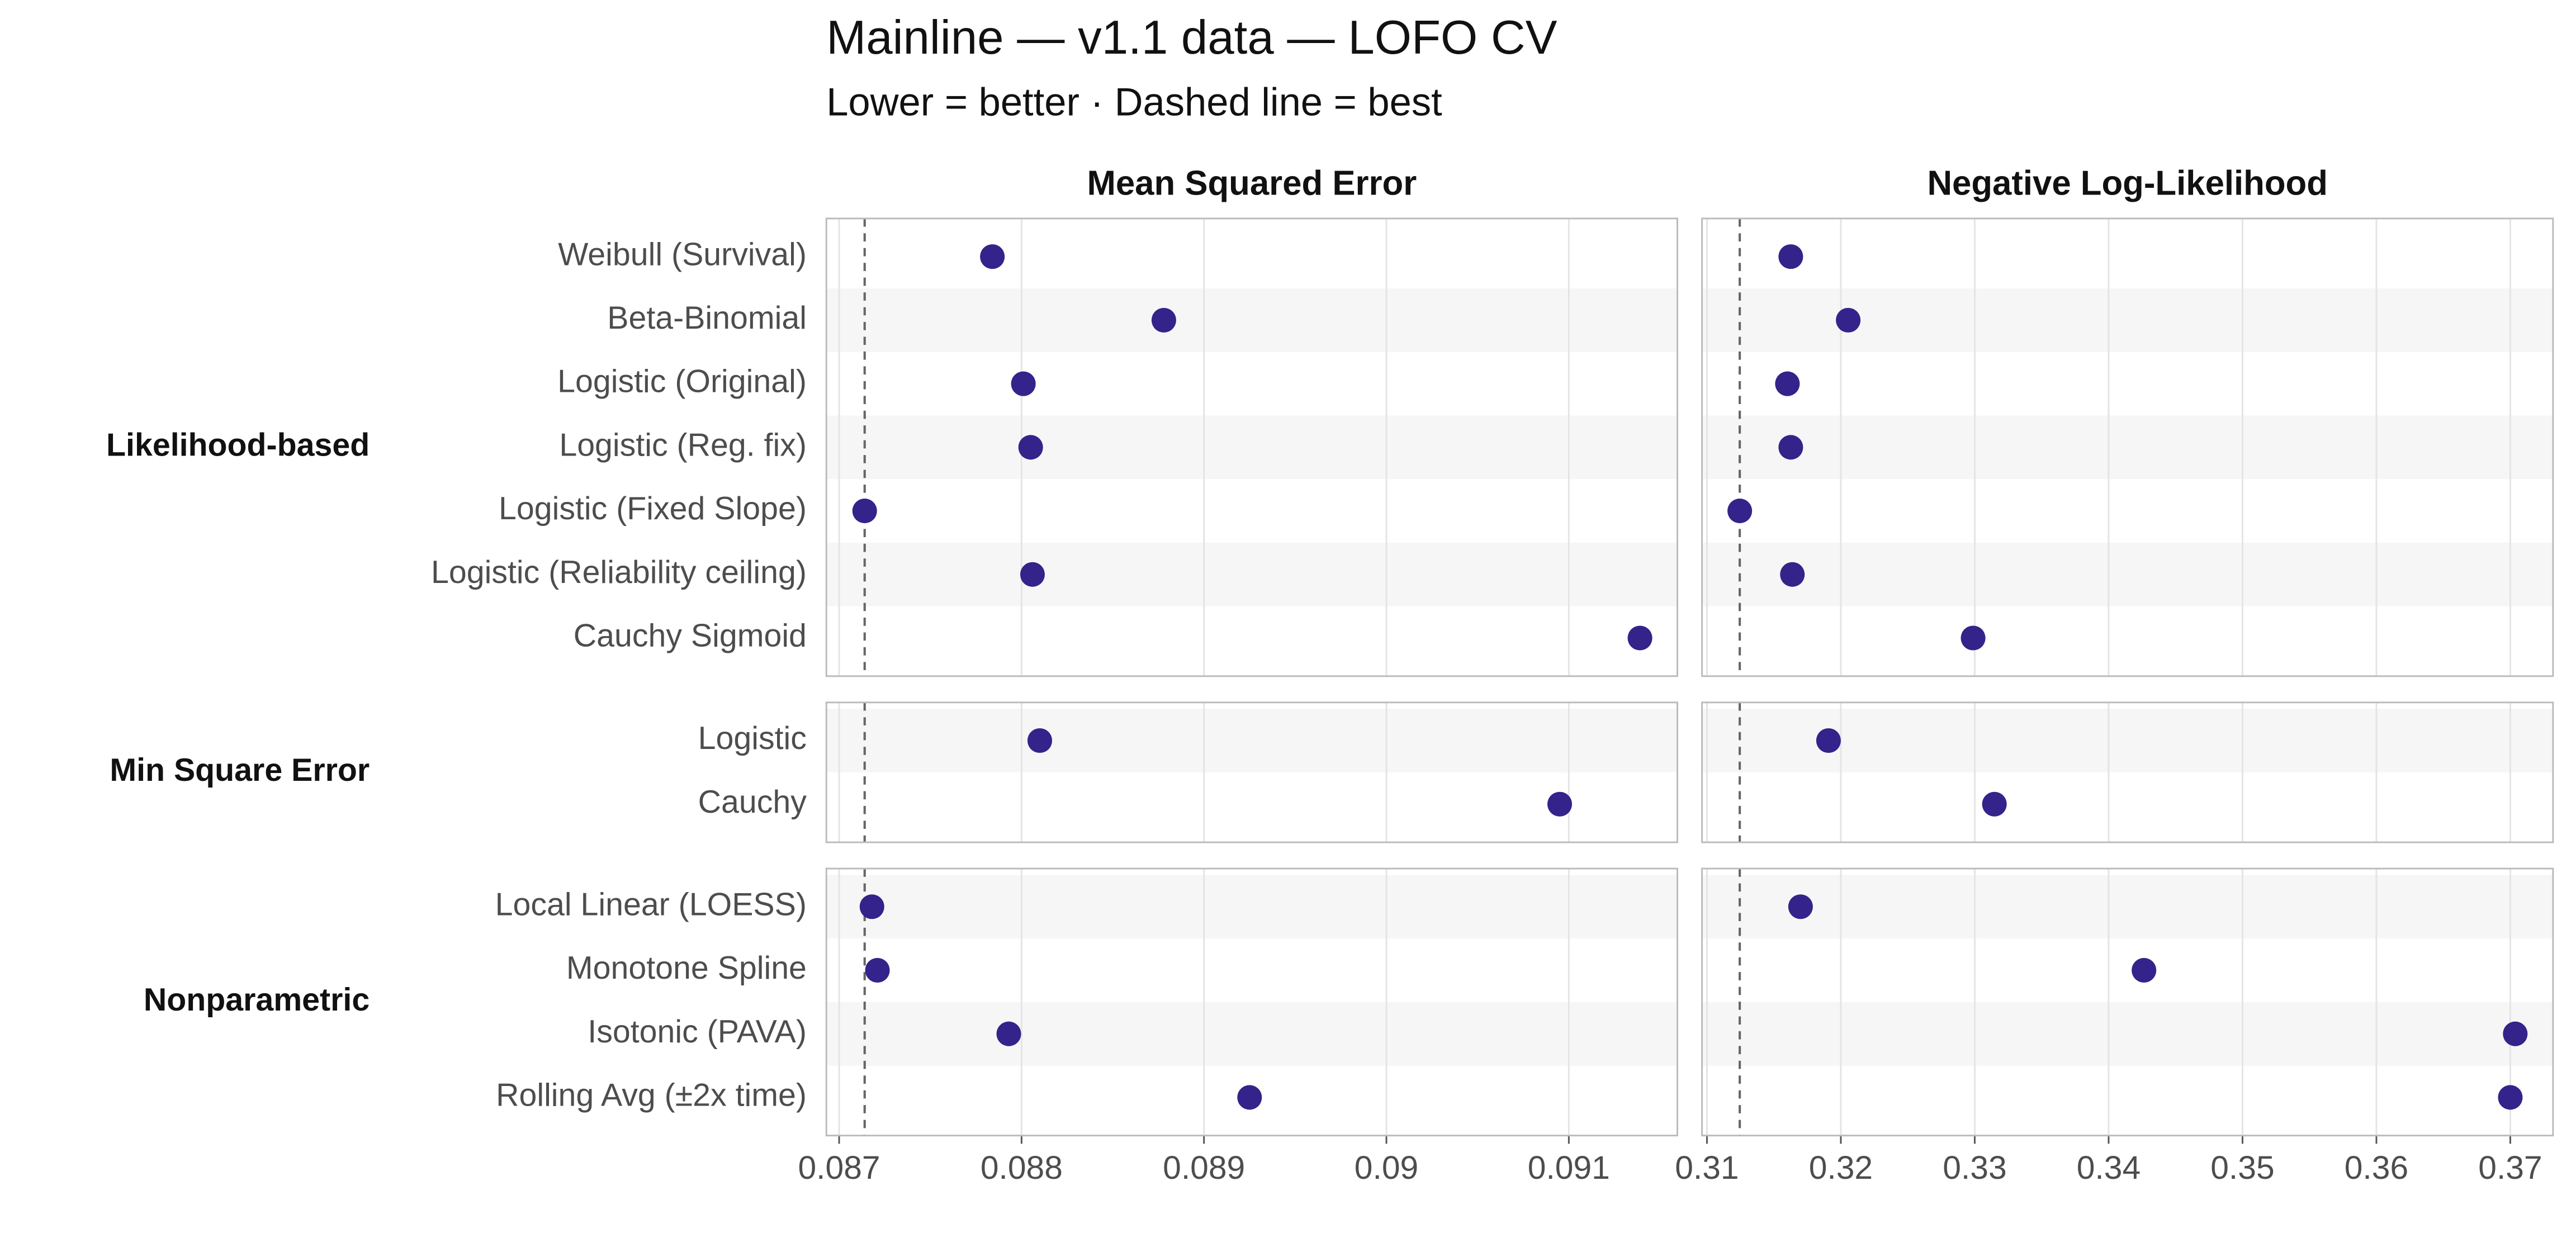 The width and height of the screenshot is (2576, 1252). Describe the element at coordinates (2510, 1168) in the screenshot. I see `x-tick-label: 0.37` at that location.